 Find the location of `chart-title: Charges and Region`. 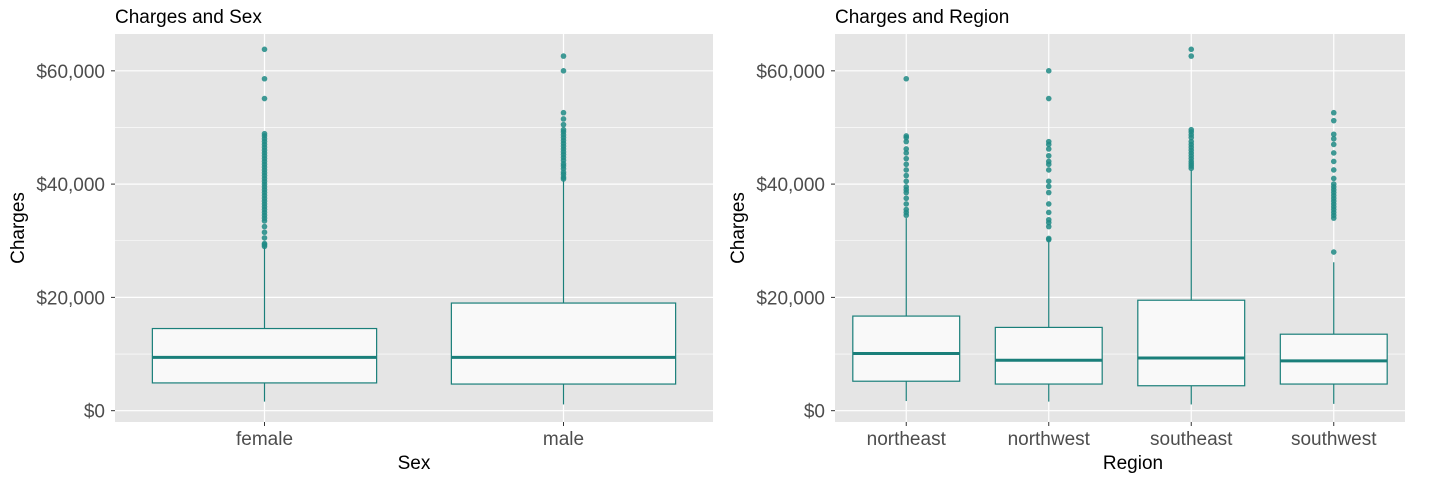

chart-title: Charges and Region is located at coordinates (922, 17).